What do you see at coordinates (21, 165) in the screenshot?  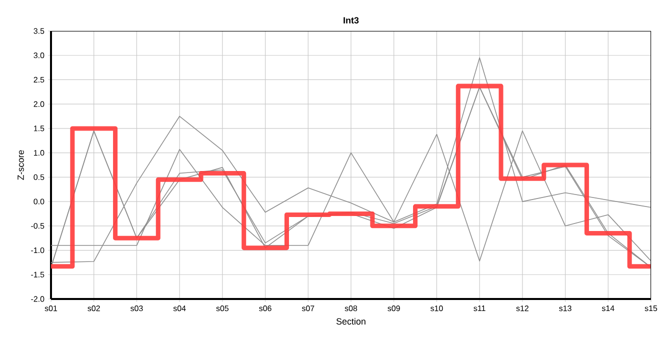 I see `y-axis-title: Z-score` at bounding box center [21, 165].